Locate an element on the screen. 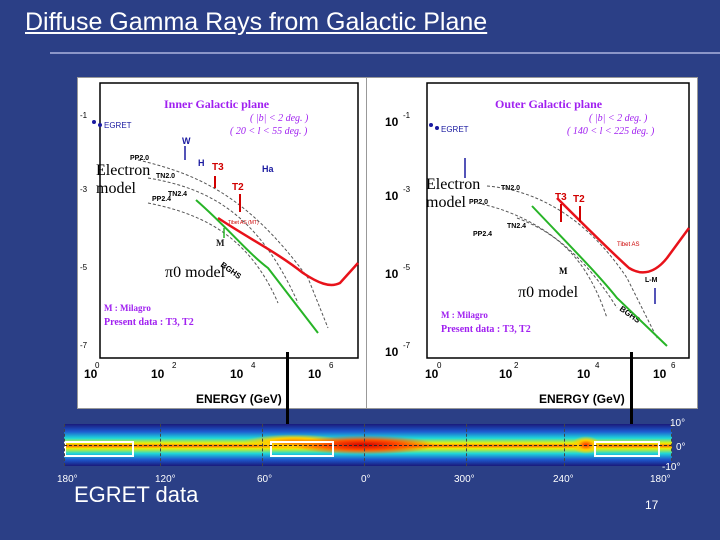 The width and height of the screenshot is (720, 540). lon-tick-0: 0° is located at coordinates (366, 479).